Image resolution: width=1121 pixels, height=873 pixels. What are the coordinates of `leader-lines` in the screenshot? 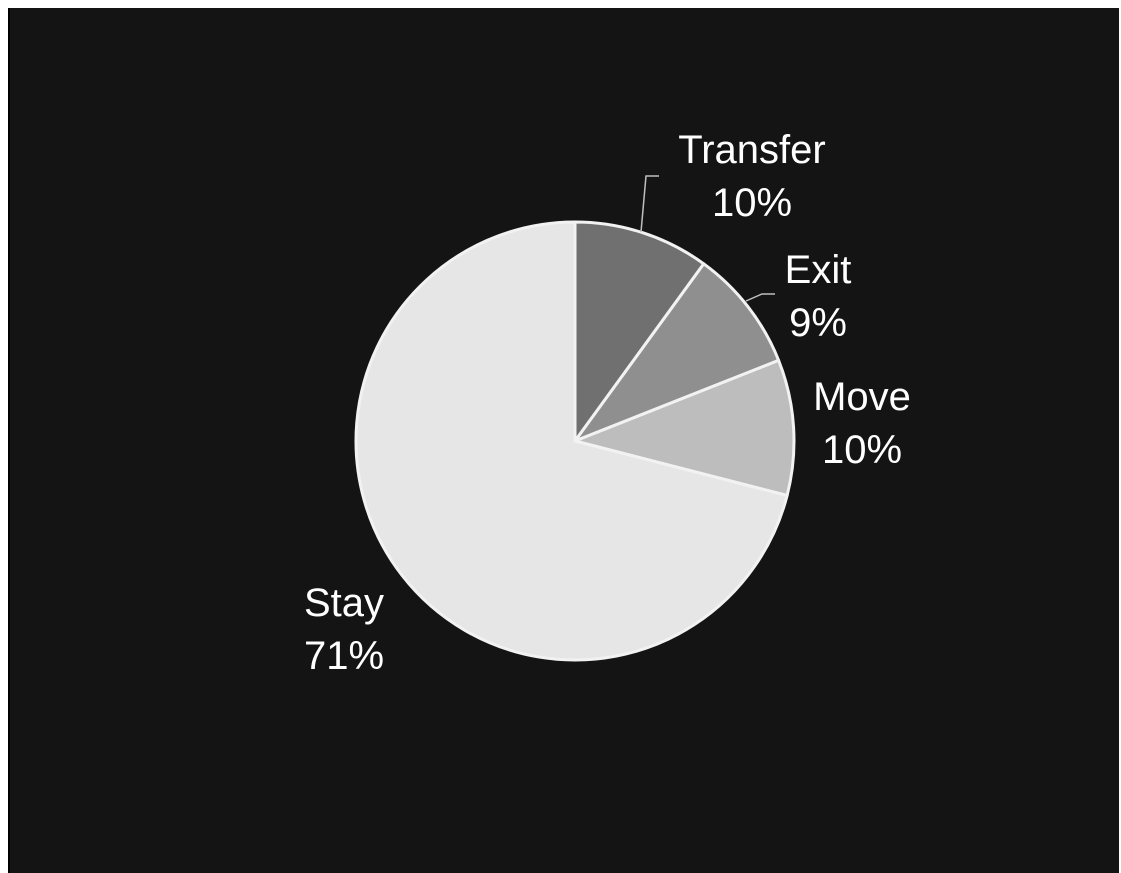 It's located at (707, 238).